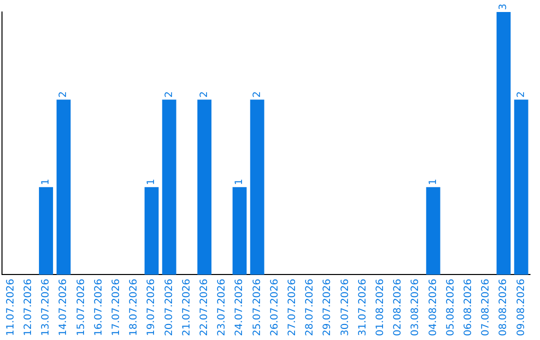  I want to click on x-tick-label: 27.07.2026, so click(292, 307).